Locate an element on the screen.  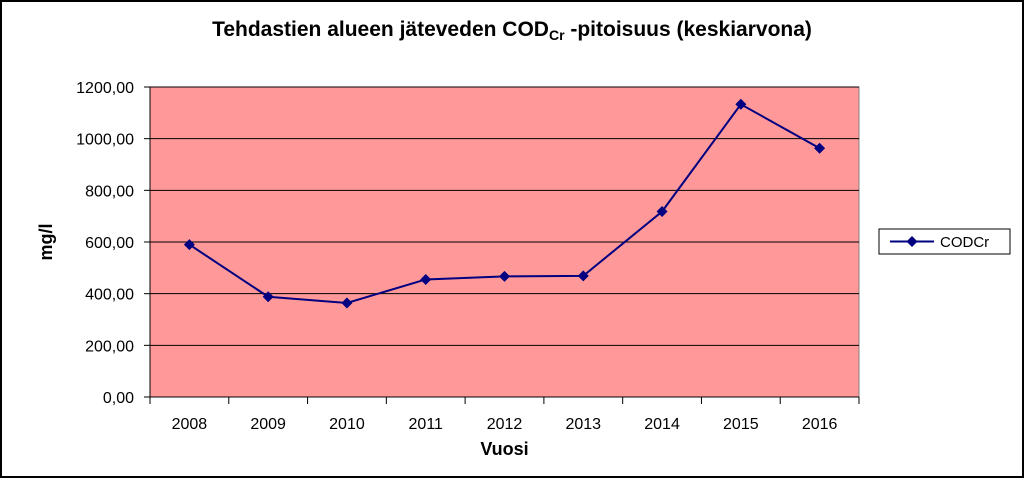
xtick-label: 2013 is located at coordinates (583, 424).